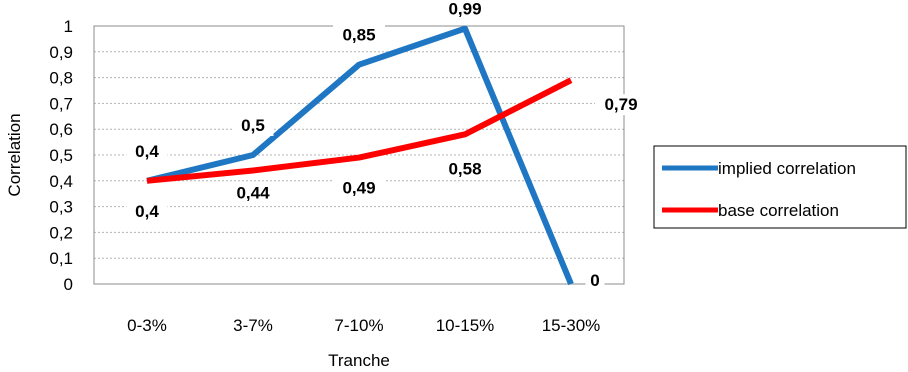 The height and width of the screenshot is (372, 908). What do you see at coordinates (68, 284) in the screenshot?
I see `y-tick-label: 0` at bounding box center [68, 284].